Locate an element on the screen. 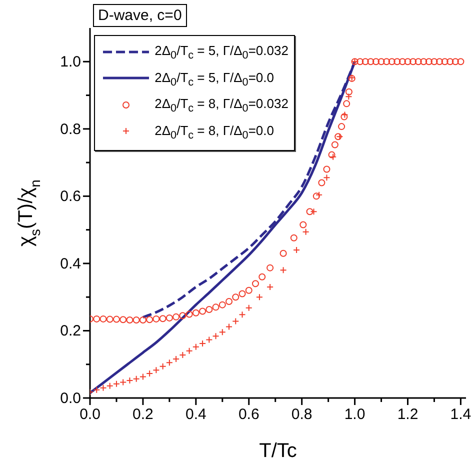  y-tick-label: 0.6 is located at coordinates (70, 197).